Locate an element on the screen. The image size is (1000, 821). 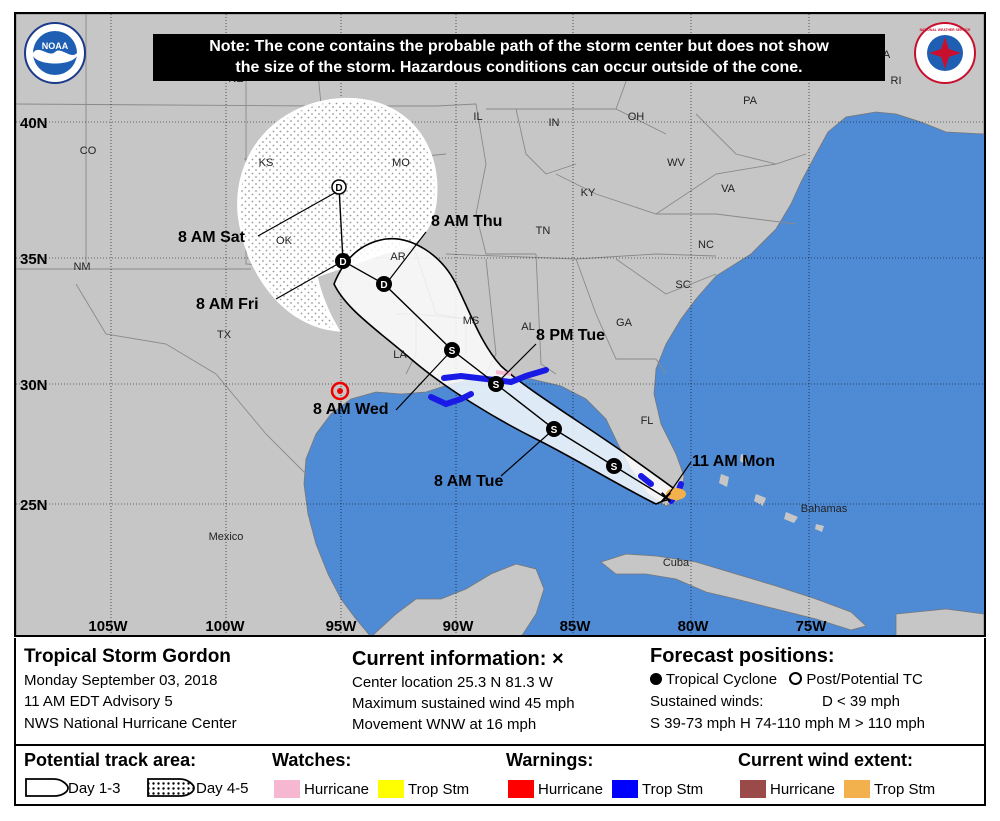
lat-label: 40N is located at coordinates (34, 123).